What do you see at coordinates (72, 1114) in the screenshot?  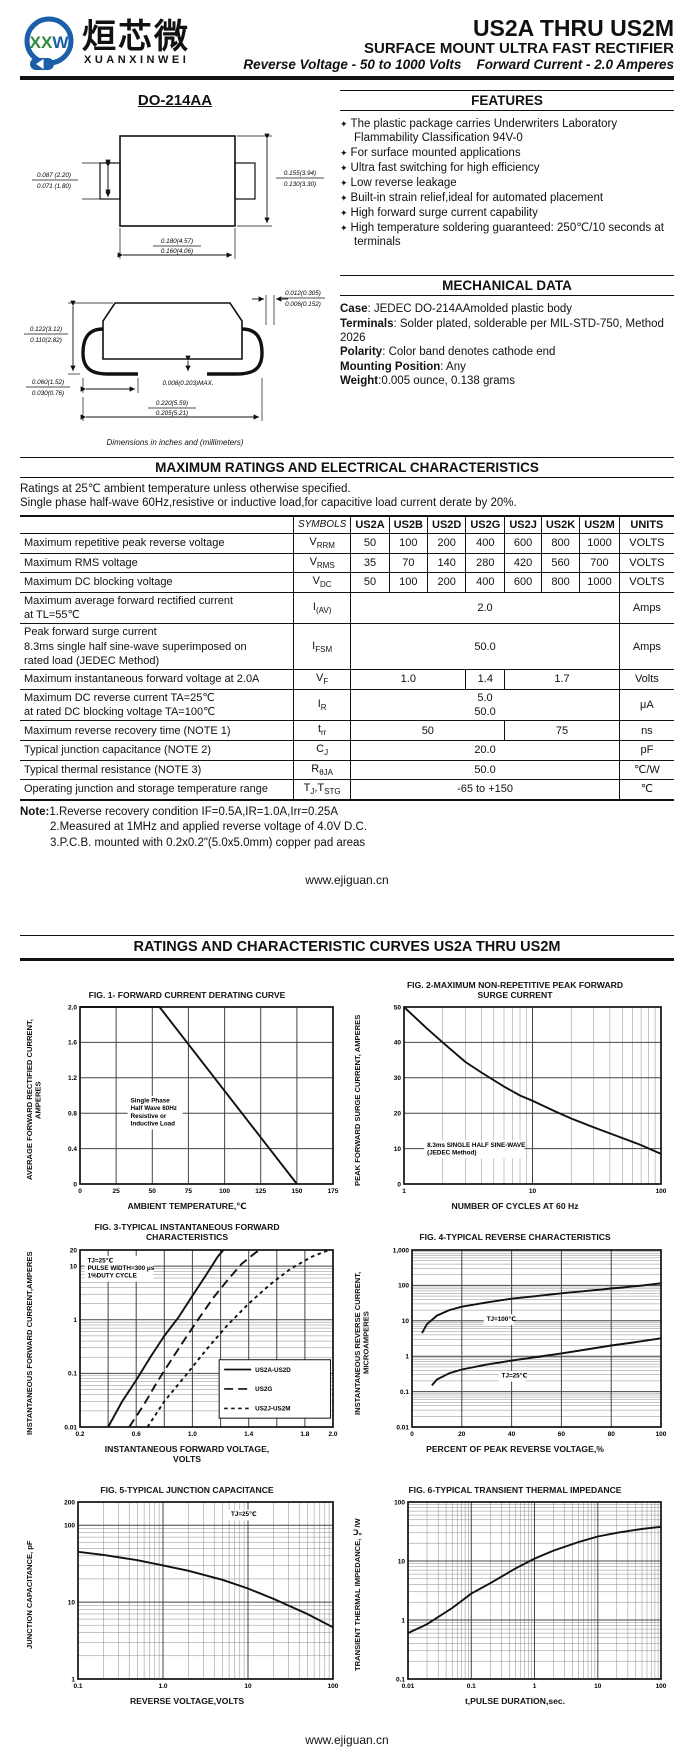 I see `svg-text: 0.8` at bounding box center [72, 1114].